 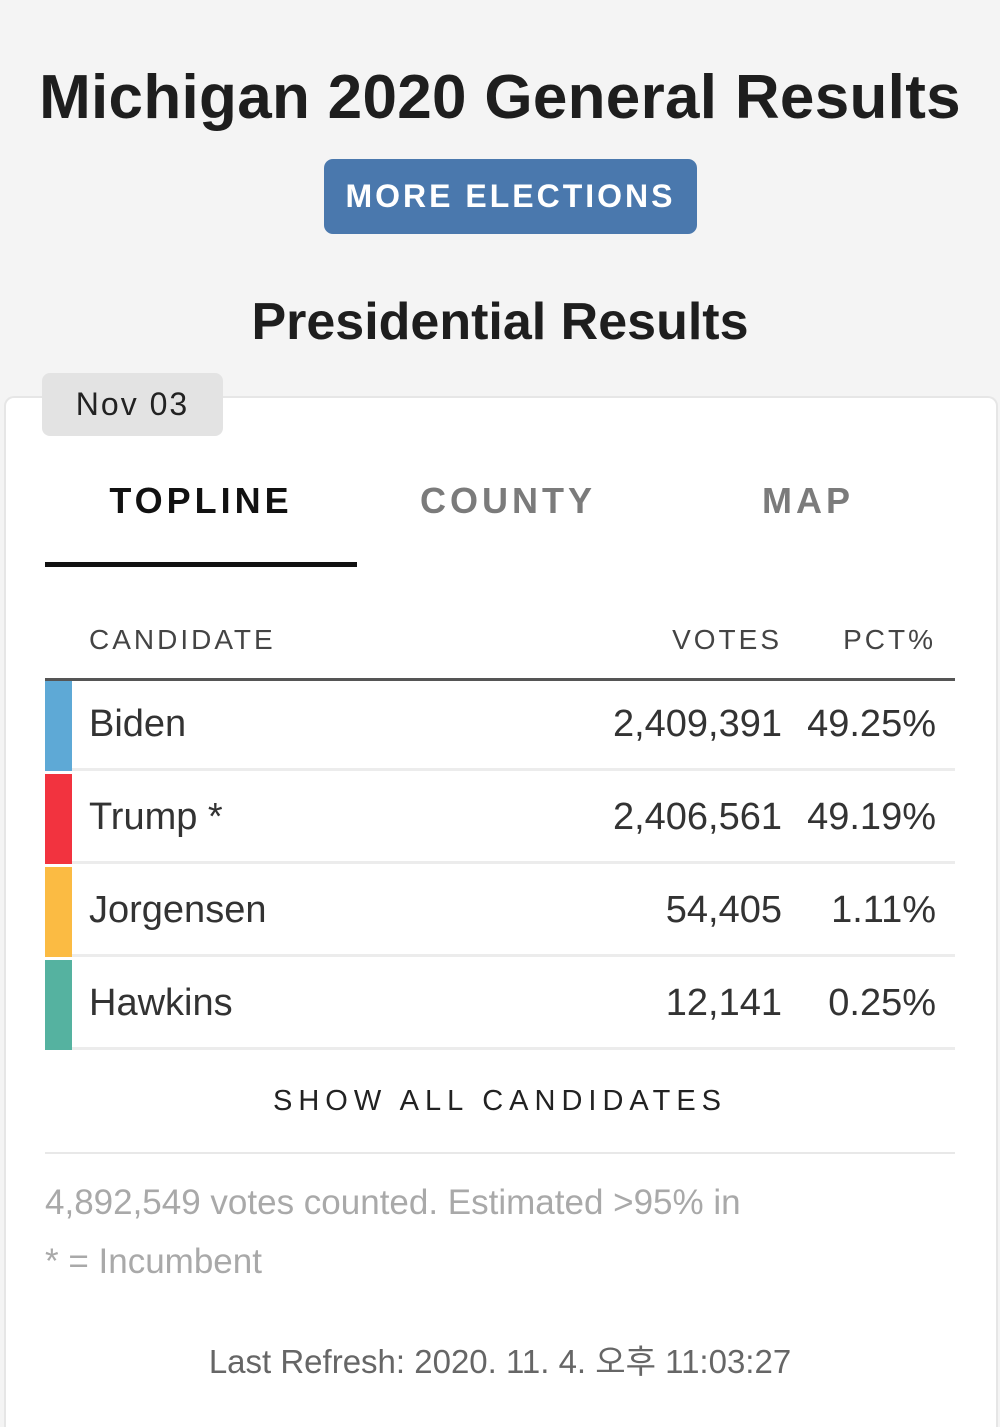 What do you see at coordinates (500, 322) in the screenshot?
I see `section-title: Presidential Results` at bounding box center [500, 322].